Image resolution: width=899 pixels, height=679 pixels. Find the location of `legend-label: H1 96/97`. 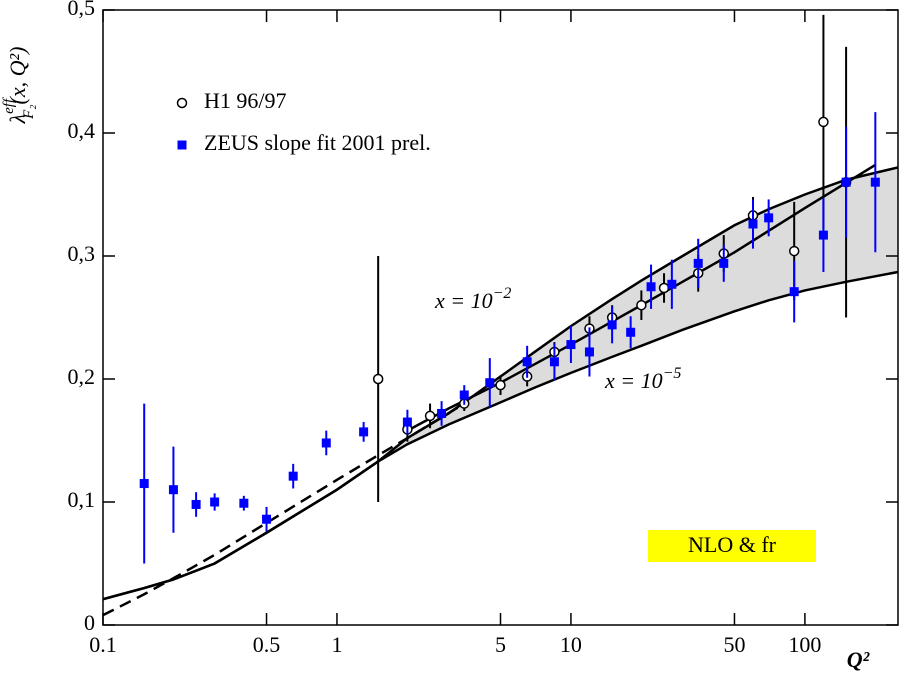

legend-label: H1 96/97 is located at coordinates (245, 100).